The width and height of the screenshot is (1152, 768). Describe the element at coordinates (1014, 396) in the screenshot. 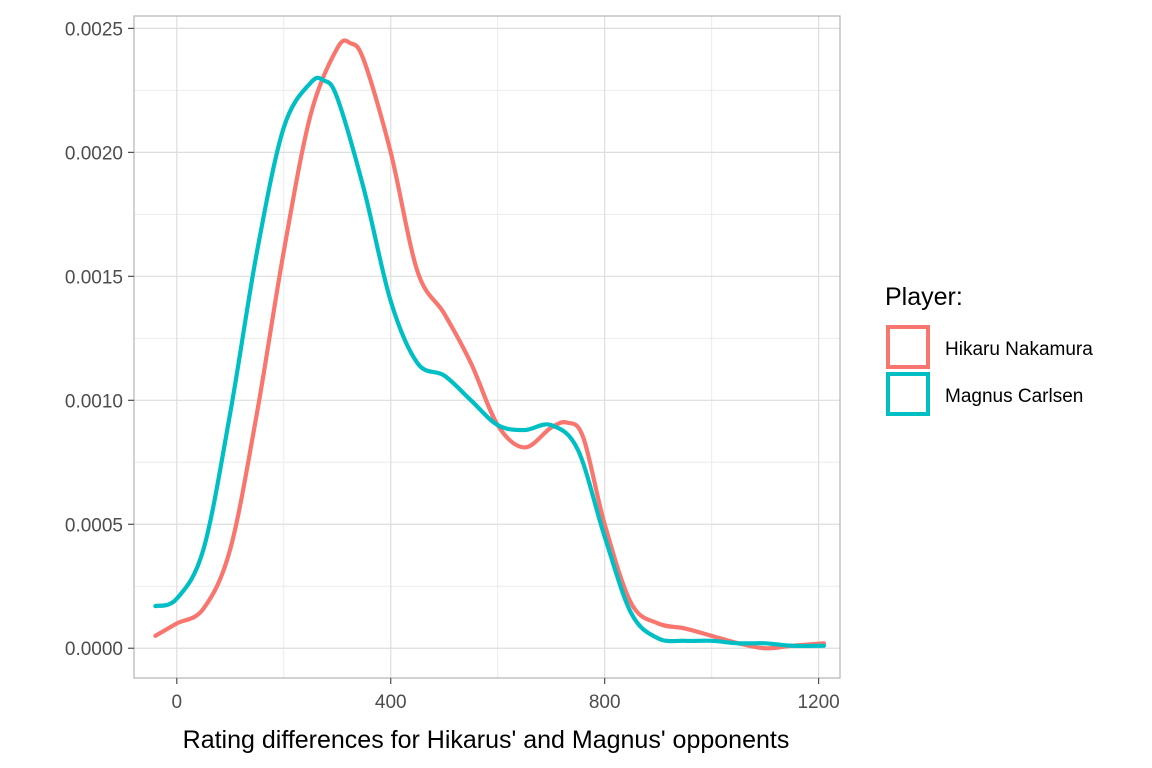

I see `legend-label: Magnus Carlsen` at that location.